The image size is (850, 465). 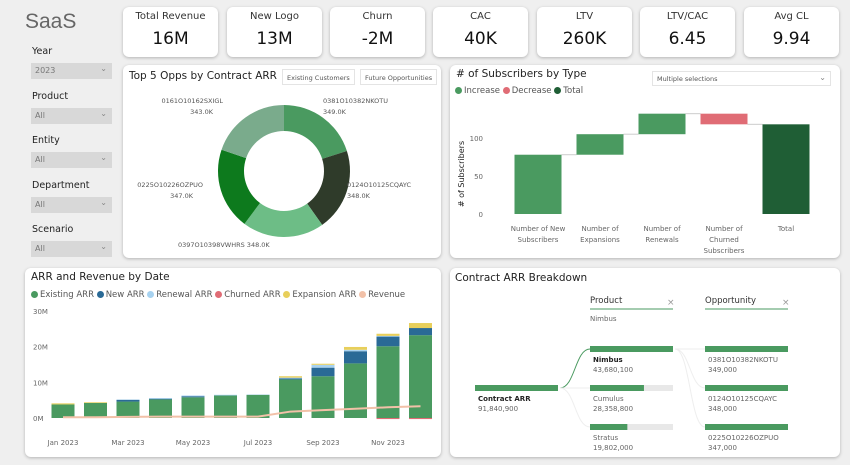 What do you see at coordinates (479, 91) in the screenshot?
I see `legend-item: Increase` at bounding box center [479, 91].